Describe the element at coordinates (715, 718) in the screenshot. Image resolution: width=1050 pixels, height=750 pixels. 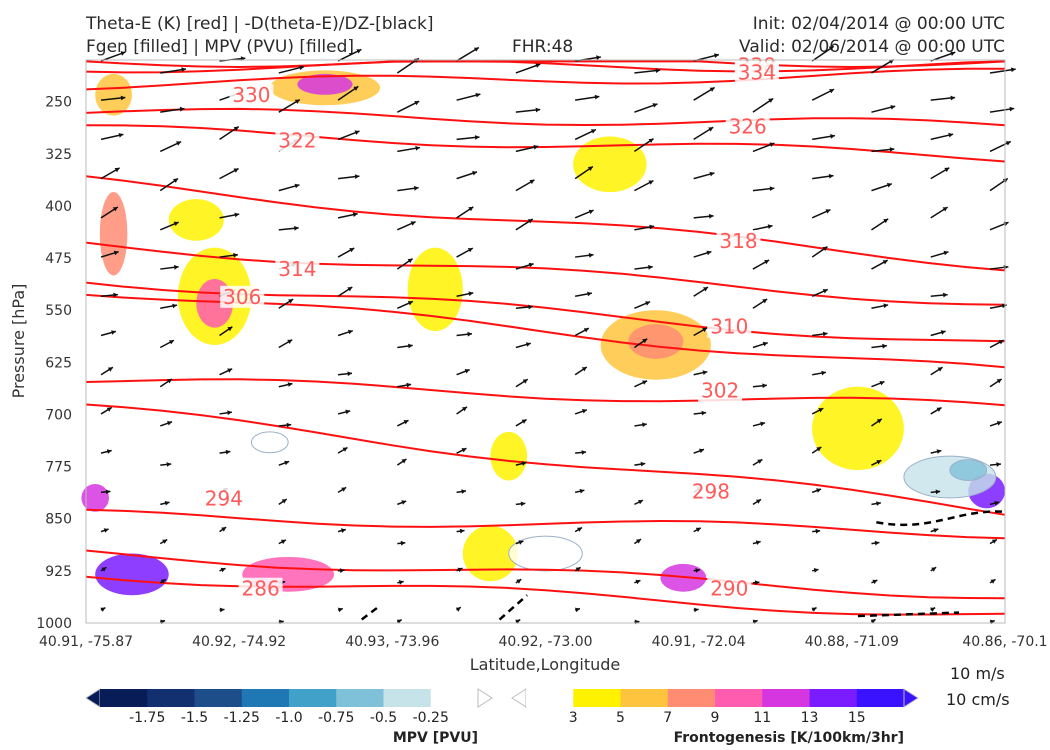
I see `colorbar-tick-label: 9` at that location.